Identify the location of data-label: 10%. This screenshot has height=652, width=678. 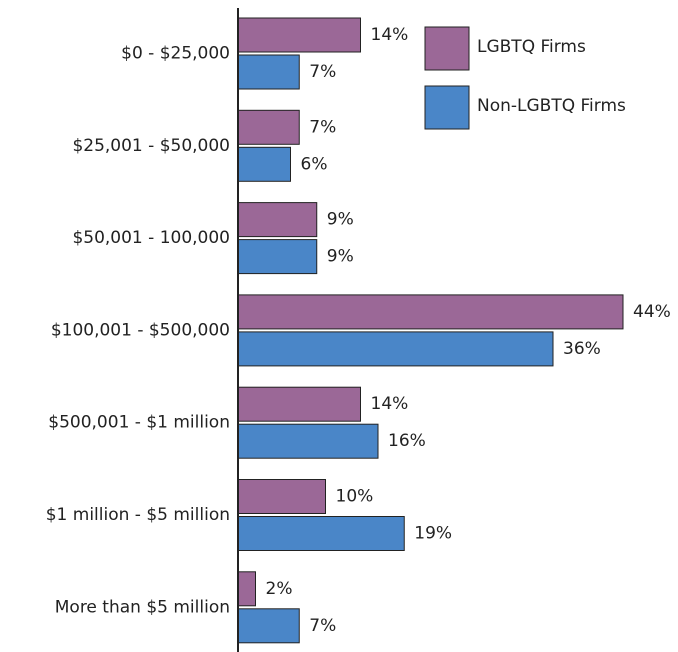
(355, 497).